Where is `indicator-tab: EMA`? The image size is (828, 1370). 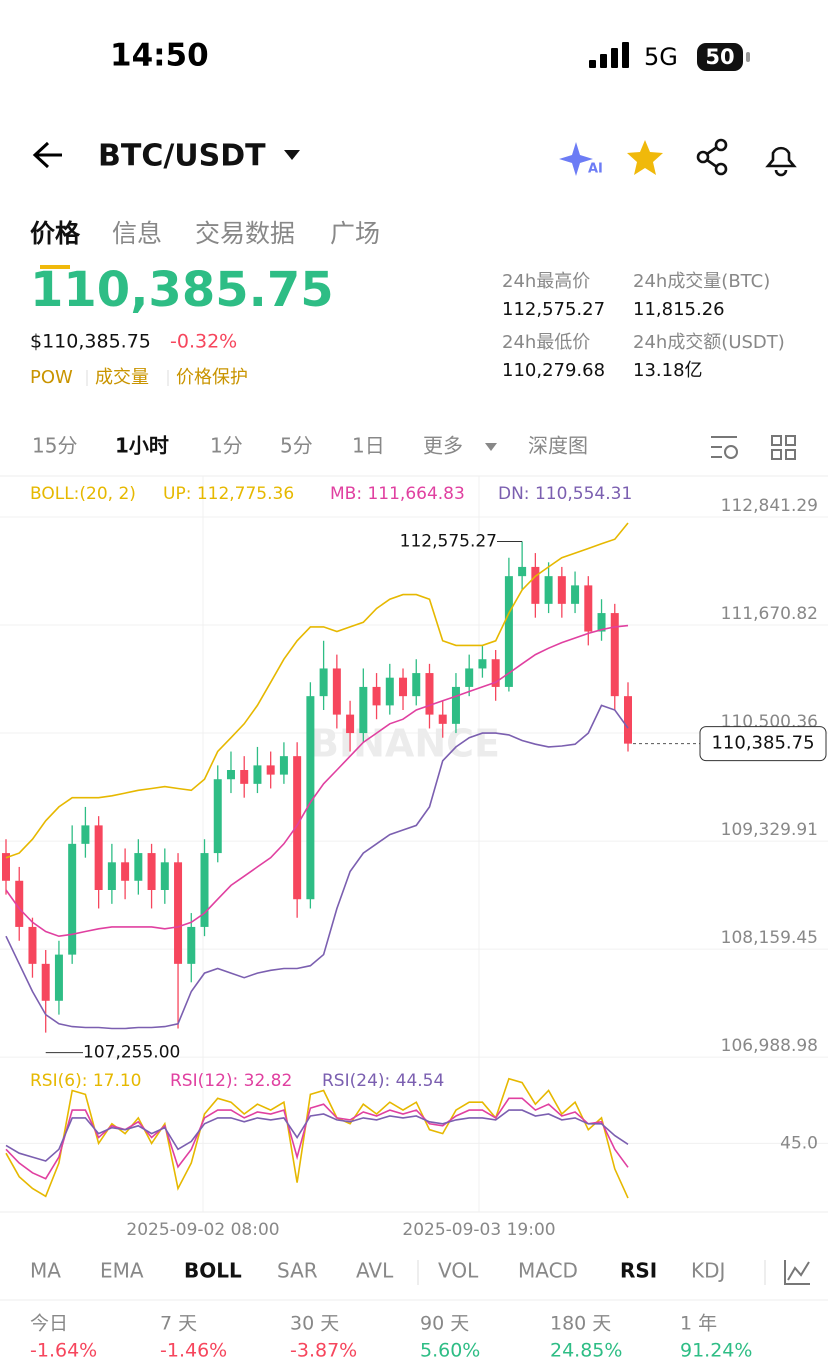
indicator-tab: EMA is located at coordinates (122, 1271).